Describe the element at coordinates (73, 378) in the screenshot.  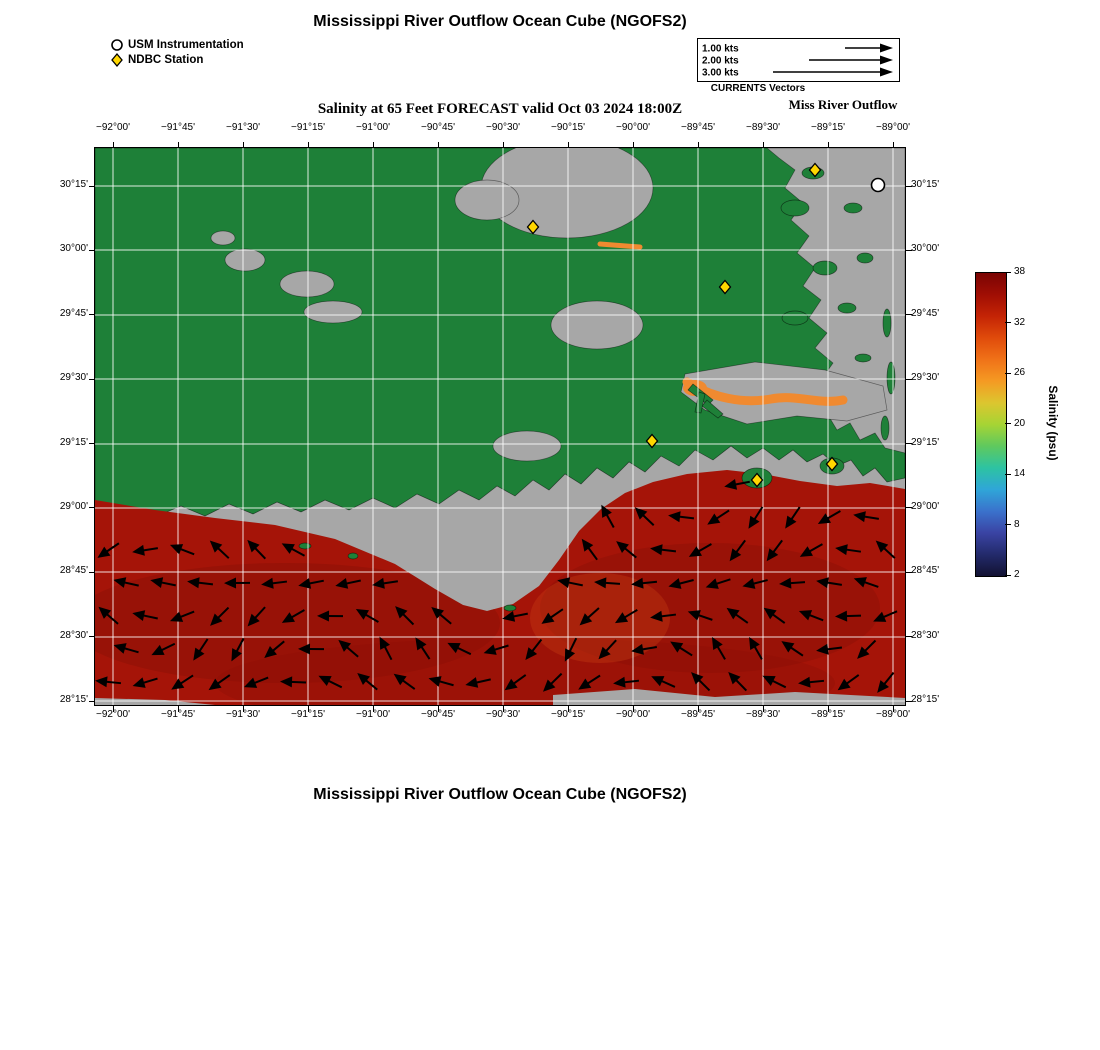
I see `y-tick-label-left: 29°30'` at that location.